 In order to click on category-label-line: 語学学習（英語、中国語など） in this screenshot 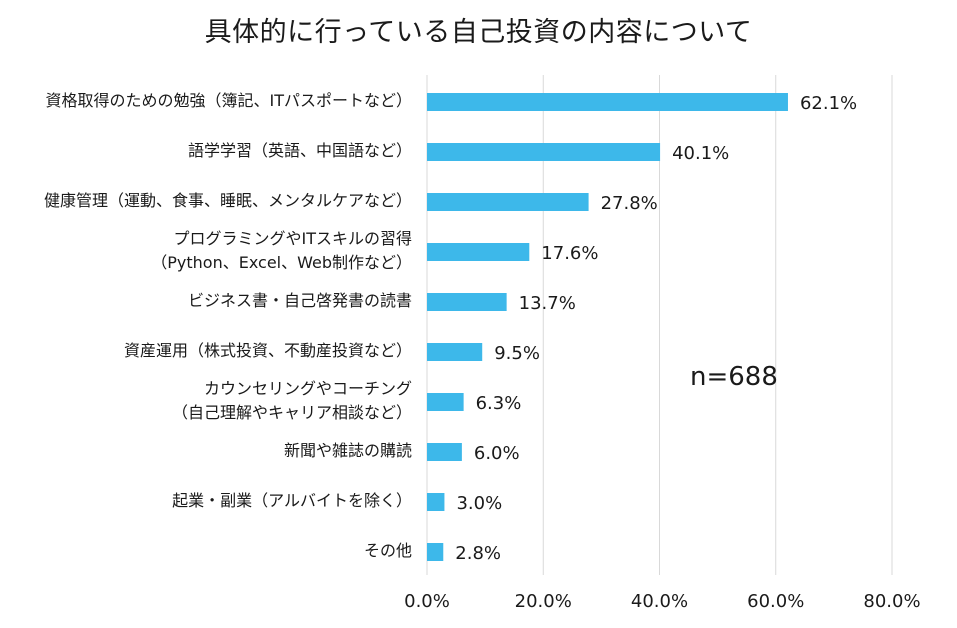, I will do `click(299, 150)`.